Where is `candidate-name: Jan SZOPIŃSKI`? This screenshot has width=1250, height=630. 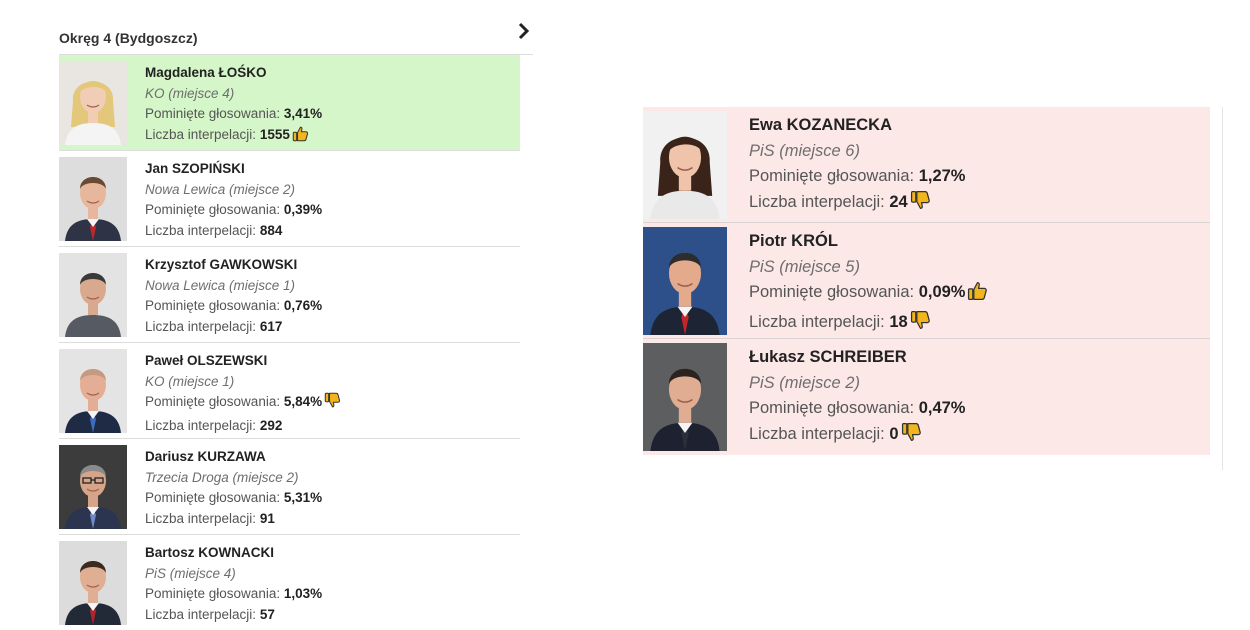
candidate-name: Jan SZOPIŃSKI is located at coordinates (195, 168).